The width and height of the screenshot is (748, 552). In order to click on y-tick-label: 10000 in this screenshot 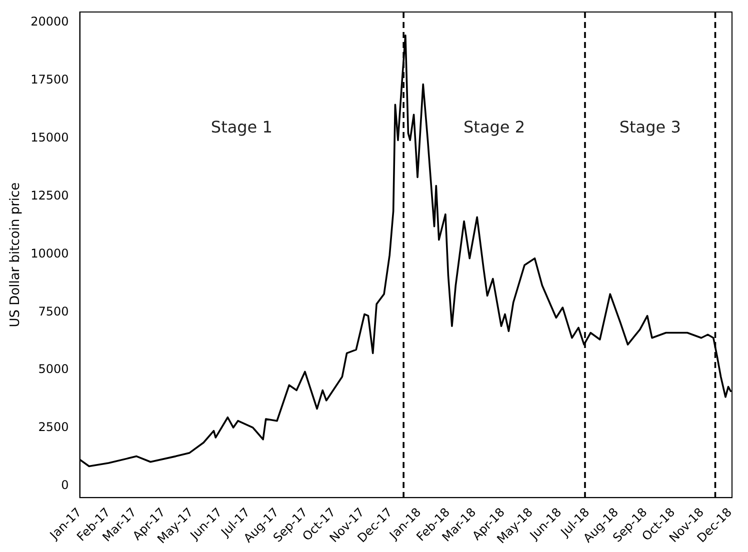, I will do `click(49, 253)`.